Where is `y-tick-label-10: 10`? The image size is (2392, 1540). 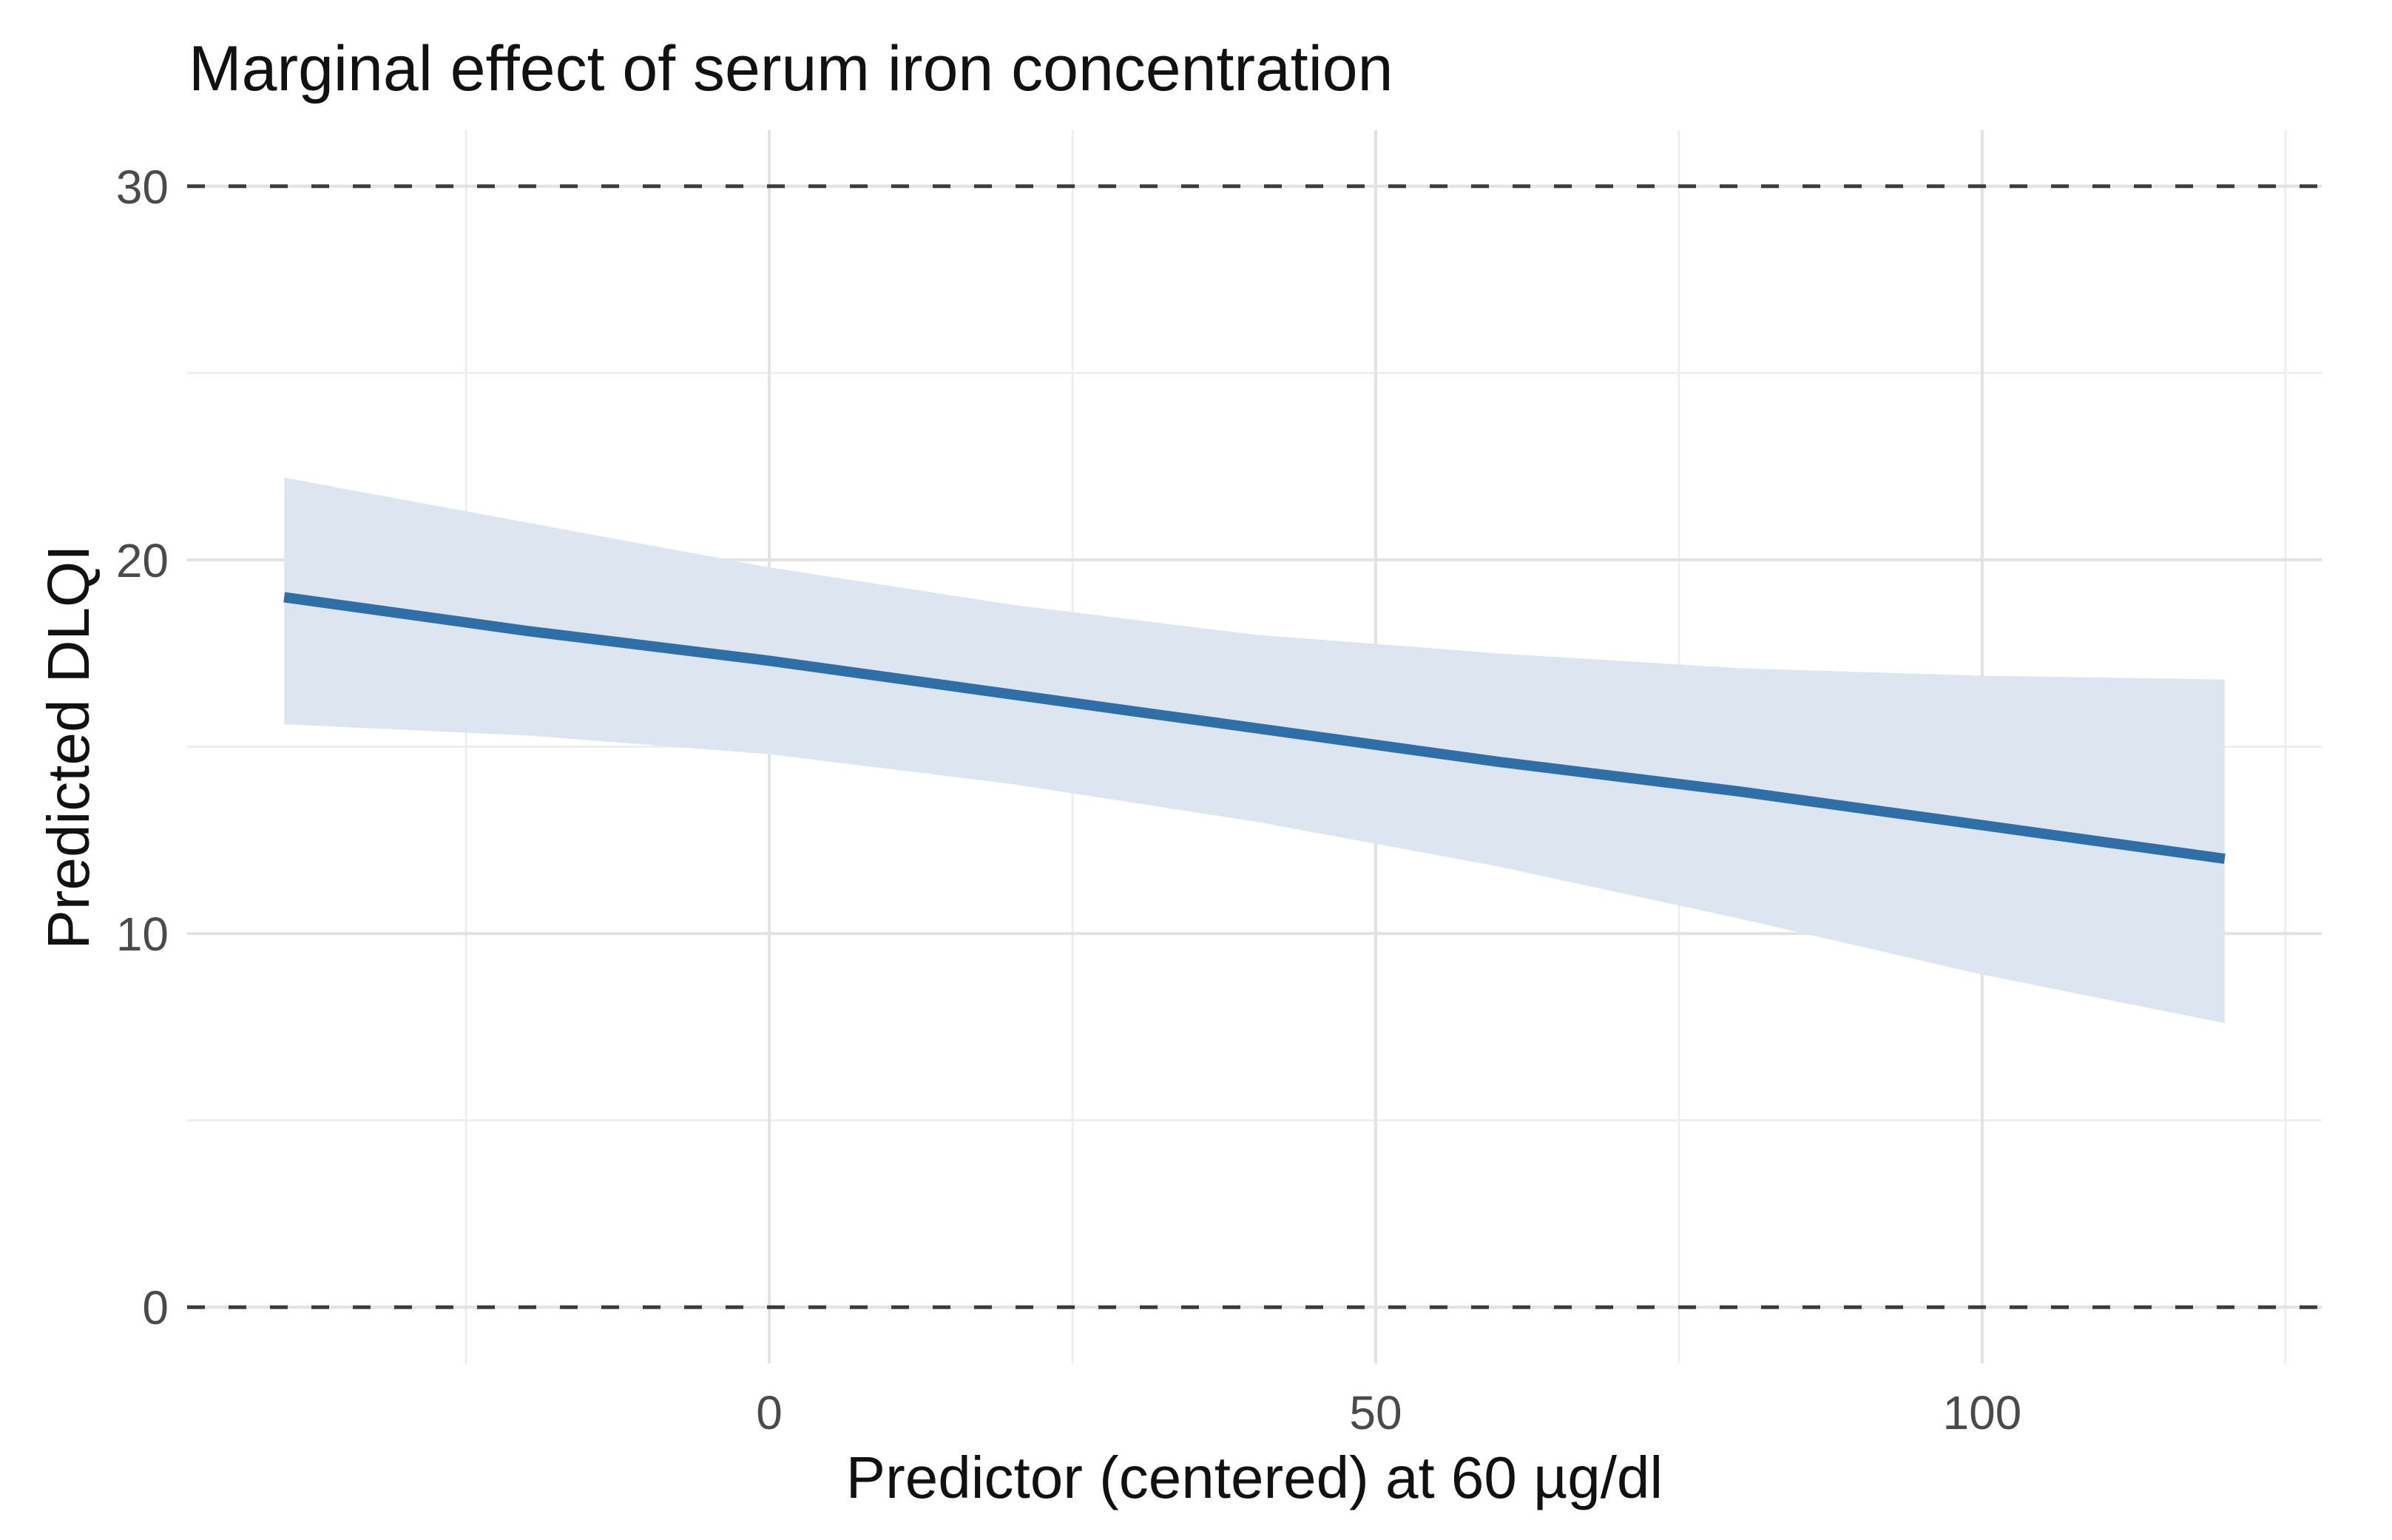
y-tick-label-10: 10 is located at coordinates (142, 934).